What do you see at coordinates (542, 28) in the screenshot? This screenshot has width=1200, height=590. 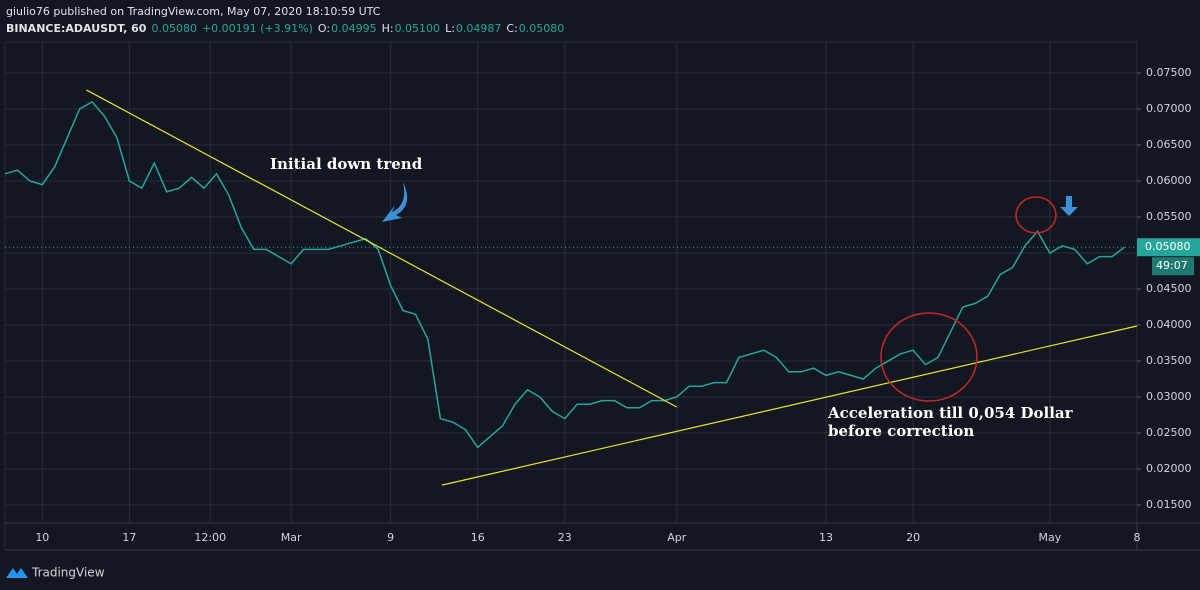 I see `header-close: 0.05080` at bounding box center [542, 28].